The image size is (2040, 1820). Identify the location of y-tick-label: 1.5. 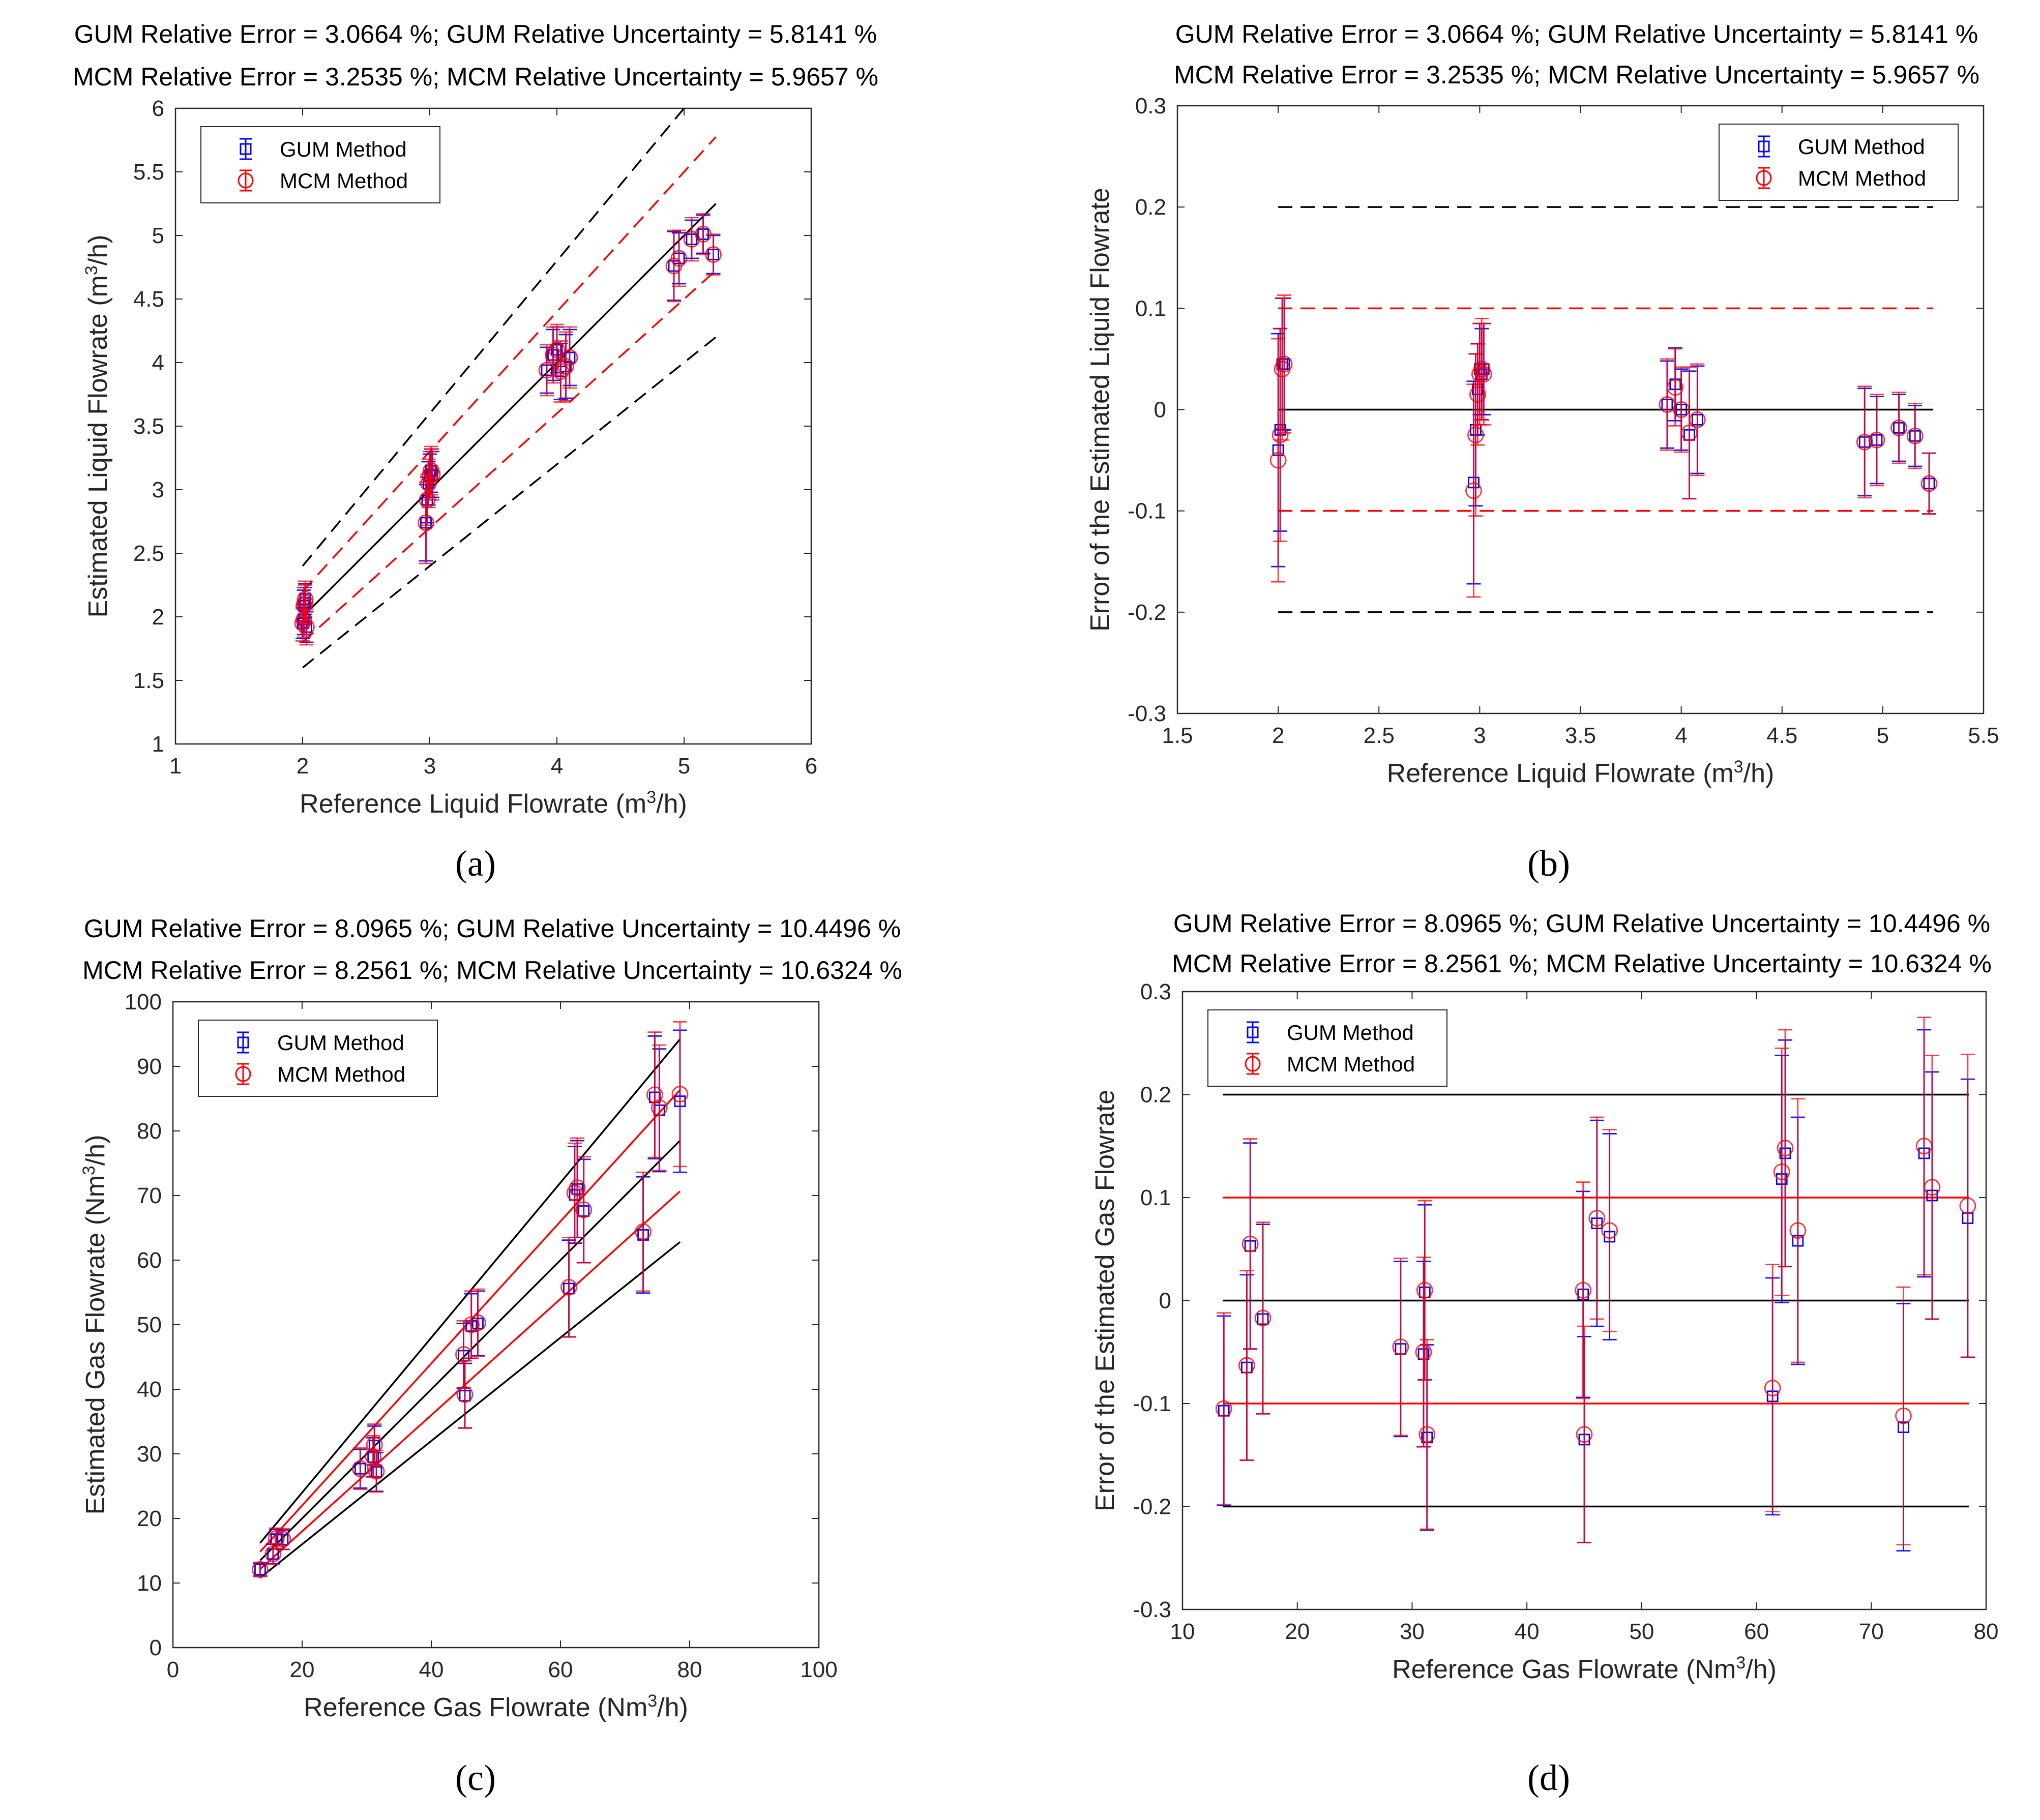
(148, 680).